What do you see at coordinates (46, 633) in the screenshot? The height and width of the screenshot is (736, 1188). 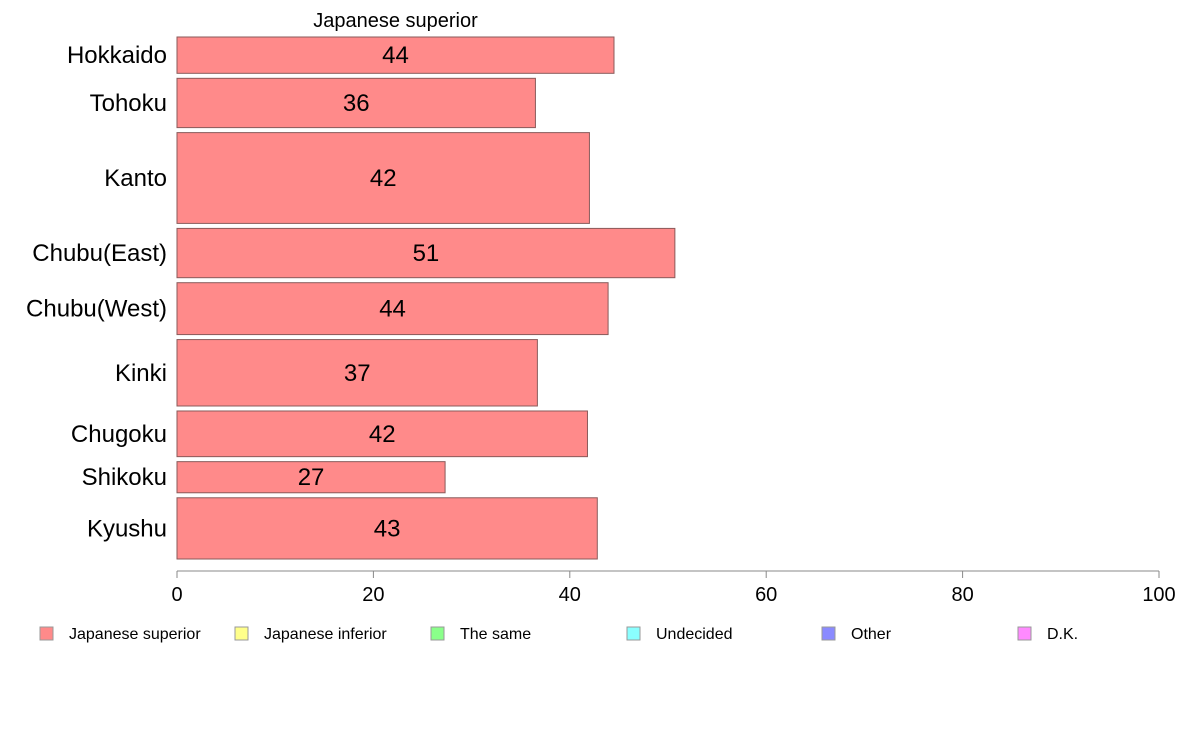 I see `legend-swatch-japanese-superior` at bounding box center [46, 633].